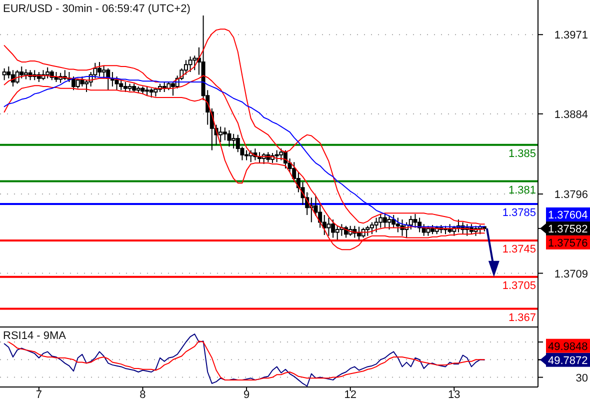 This screenshot has height=400, width=590. What do you see at coordinates (568, 229) in the screenshot?
I see `y-tick-label: 1.37582` at bounding box center [568, 229].